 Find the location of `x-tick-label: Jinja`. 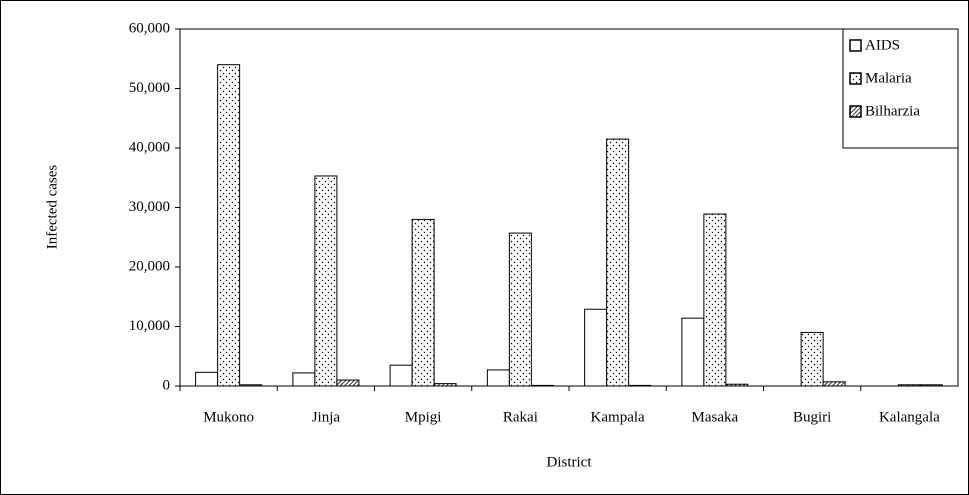

x-tick-label: Jinja is located at coordinates (326, 417).